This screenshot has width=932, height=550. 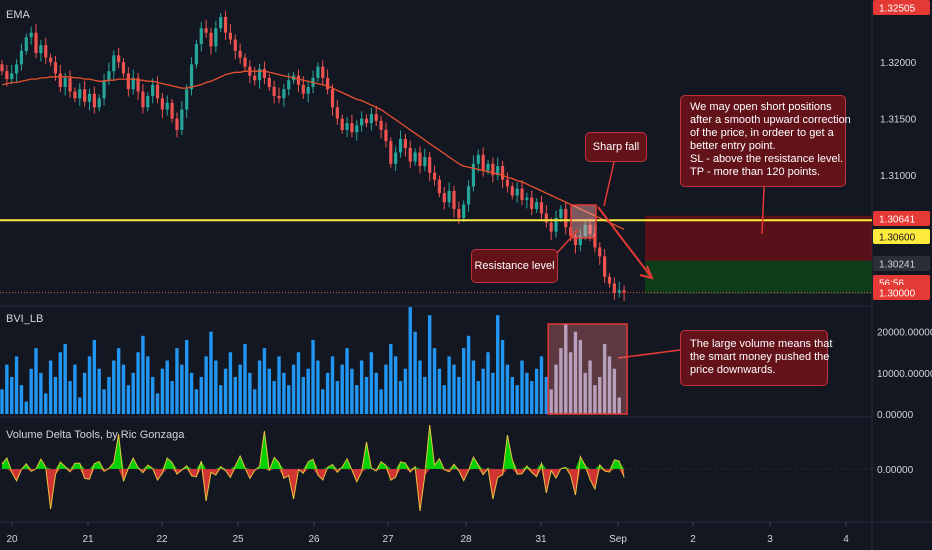 I want to click on short-note-line-2: after a smooth upward correction, so click(x=770, y=120).